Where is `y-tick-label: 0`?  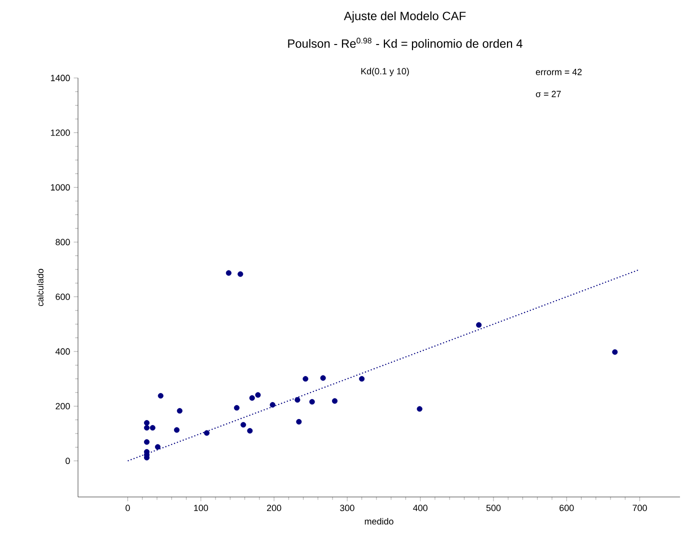 y-tick-label: 0 is located at coordinates (68, 461).